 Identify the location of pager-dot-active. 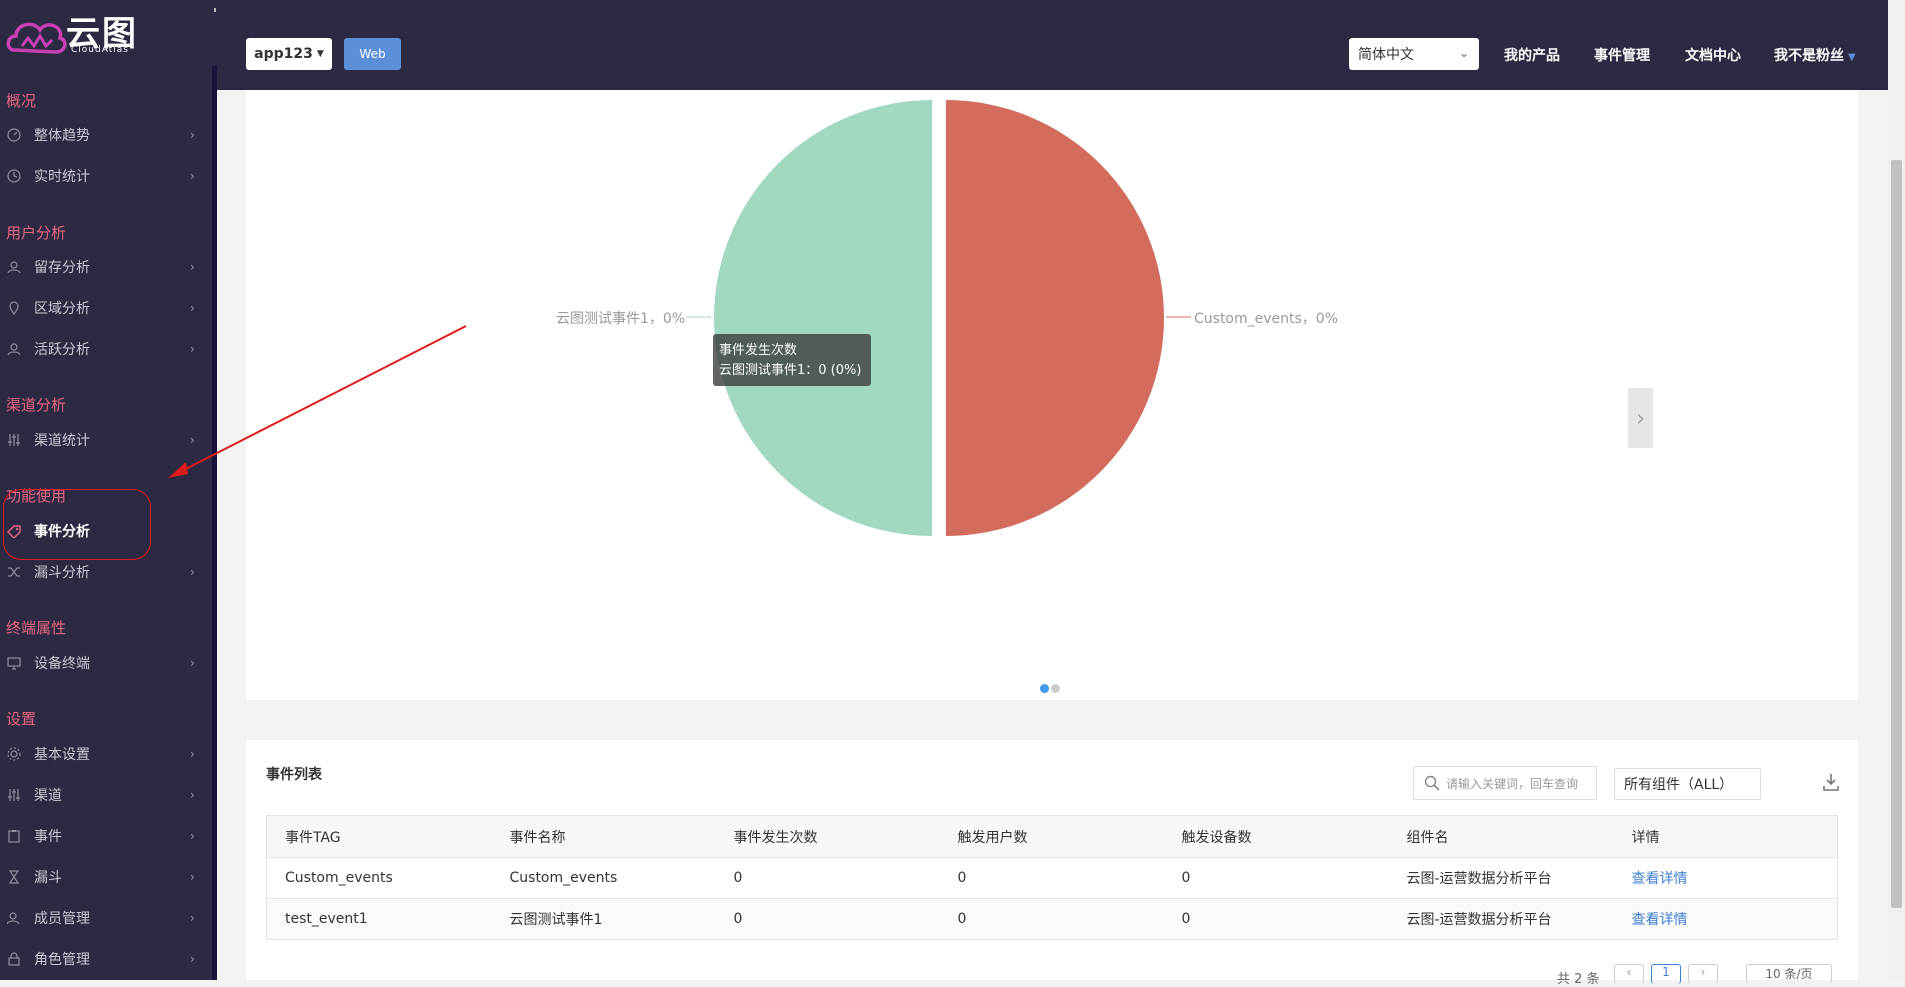
(1044, 688).